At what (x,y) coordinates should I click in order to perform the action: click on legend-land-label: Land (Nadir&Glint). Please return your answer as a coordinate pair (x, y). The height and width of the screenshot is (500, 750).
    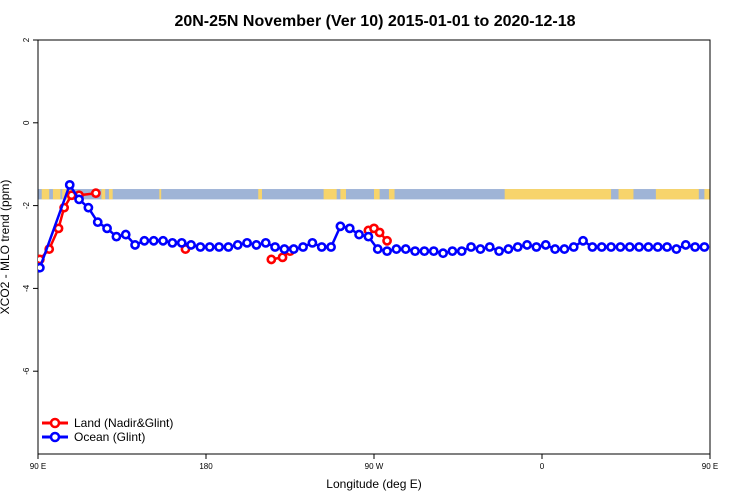
    Looking at the image, I should click on (123, 423).